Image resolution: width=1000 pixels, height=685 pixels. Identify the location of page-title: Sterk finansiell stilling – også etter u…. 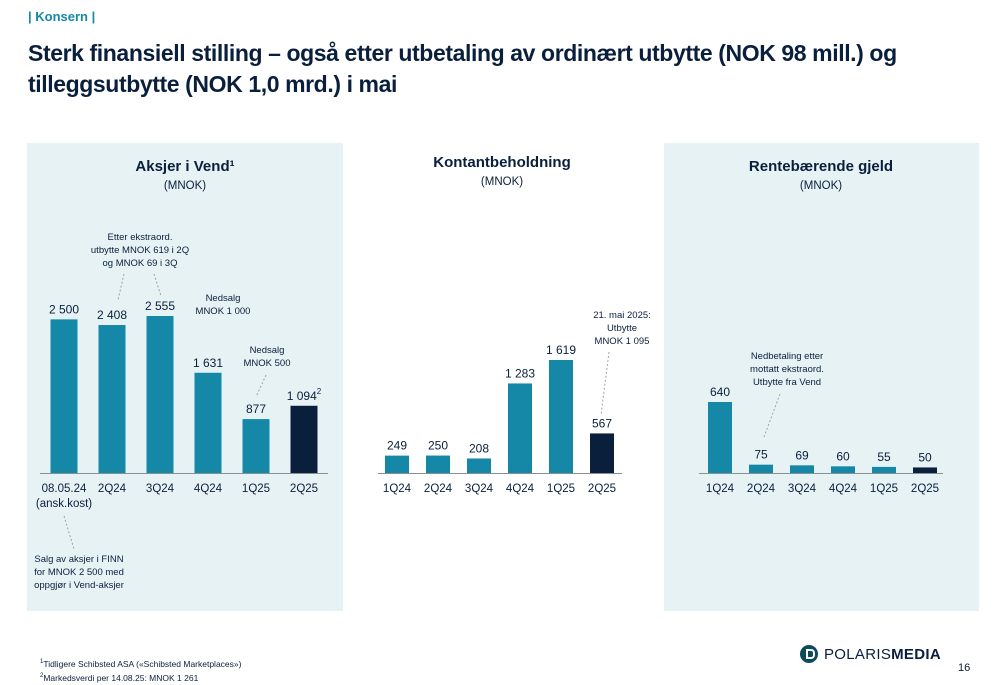
(462, 68).